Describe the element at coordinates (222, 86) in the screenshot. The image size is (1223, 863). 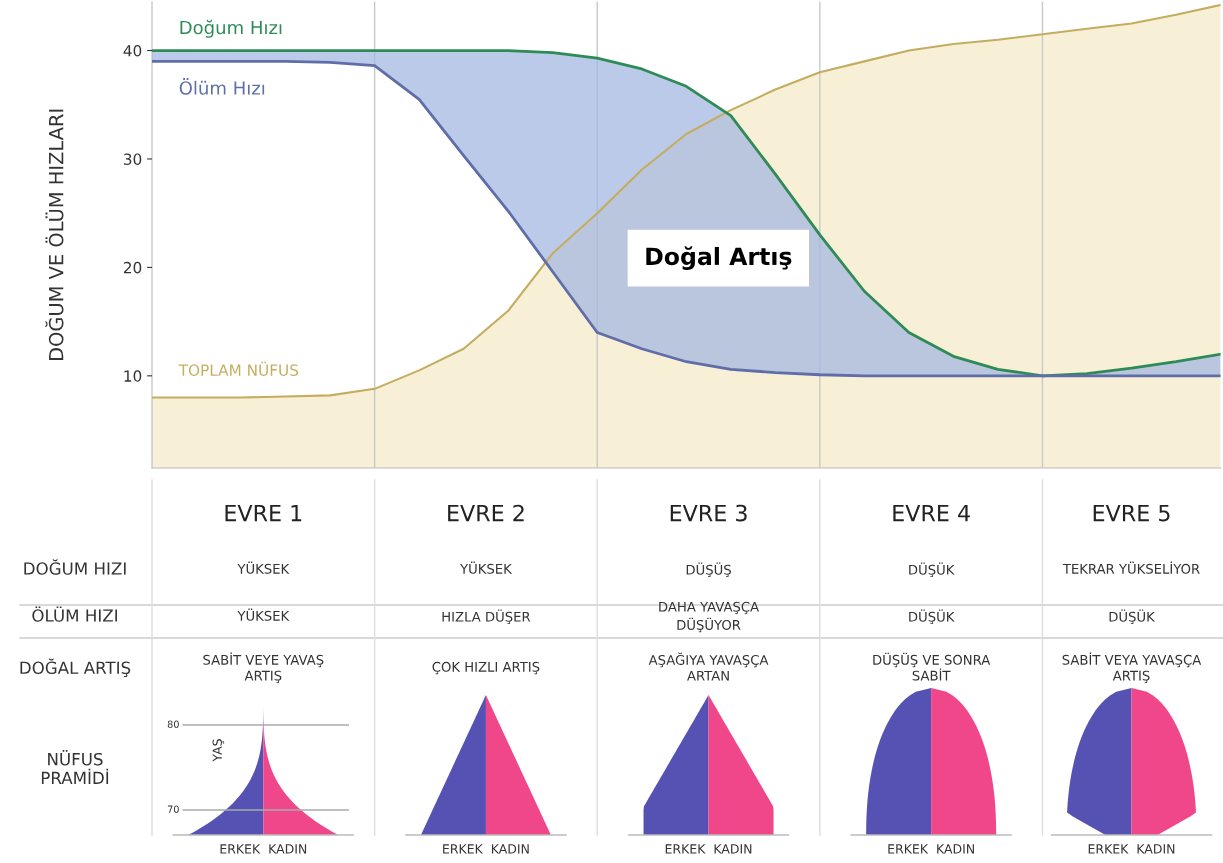
I see `series-label: Ölüm Hızı` at that location.